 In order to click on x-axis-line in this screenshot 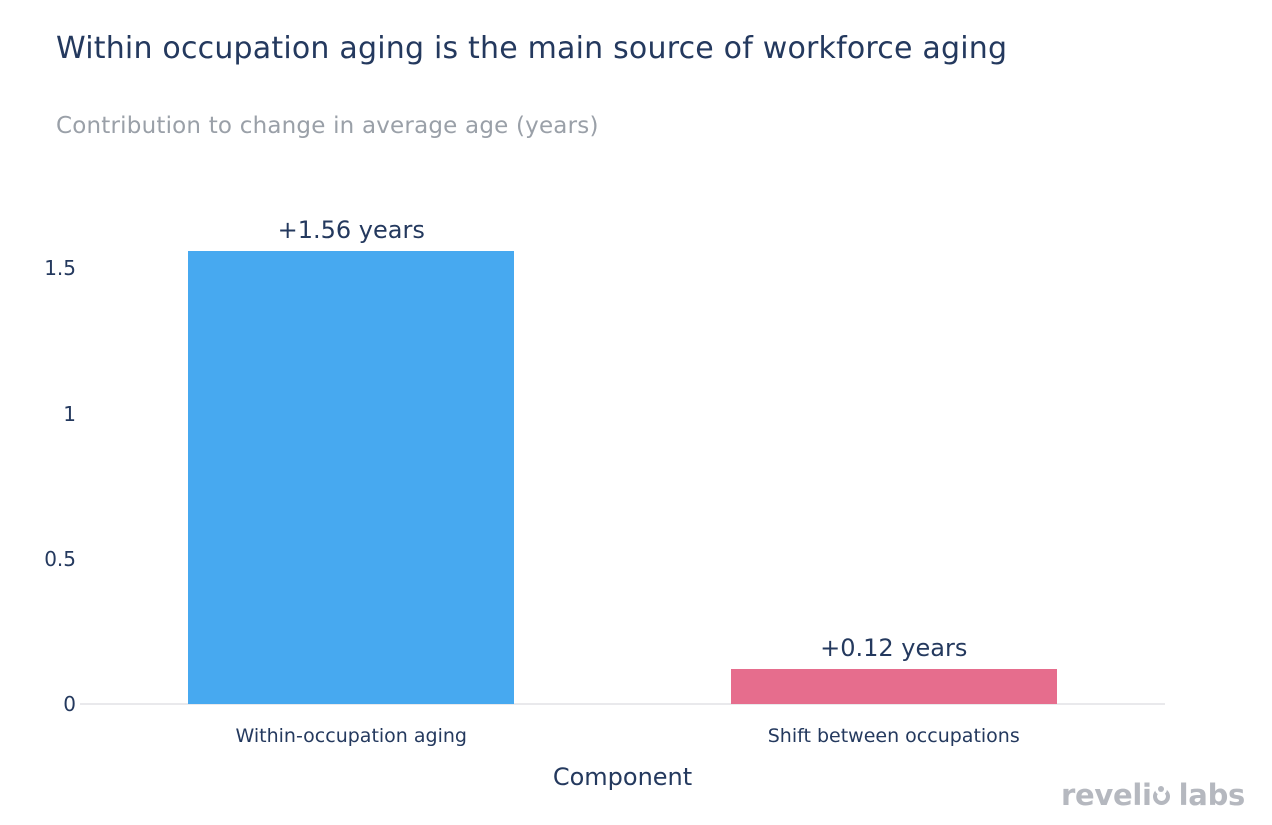, I will do `click(622, 704)`.